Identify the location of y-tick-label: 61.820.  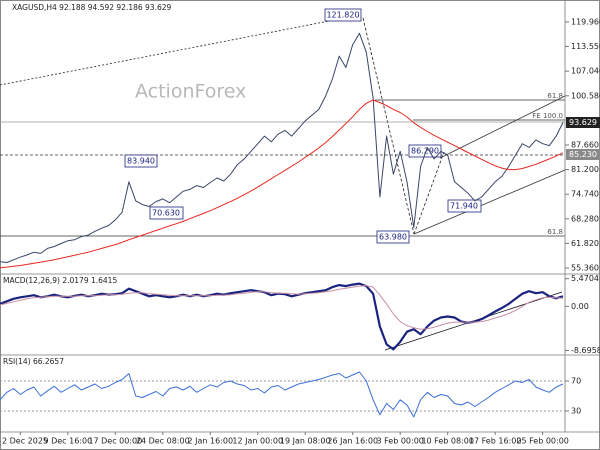
(585, 243).